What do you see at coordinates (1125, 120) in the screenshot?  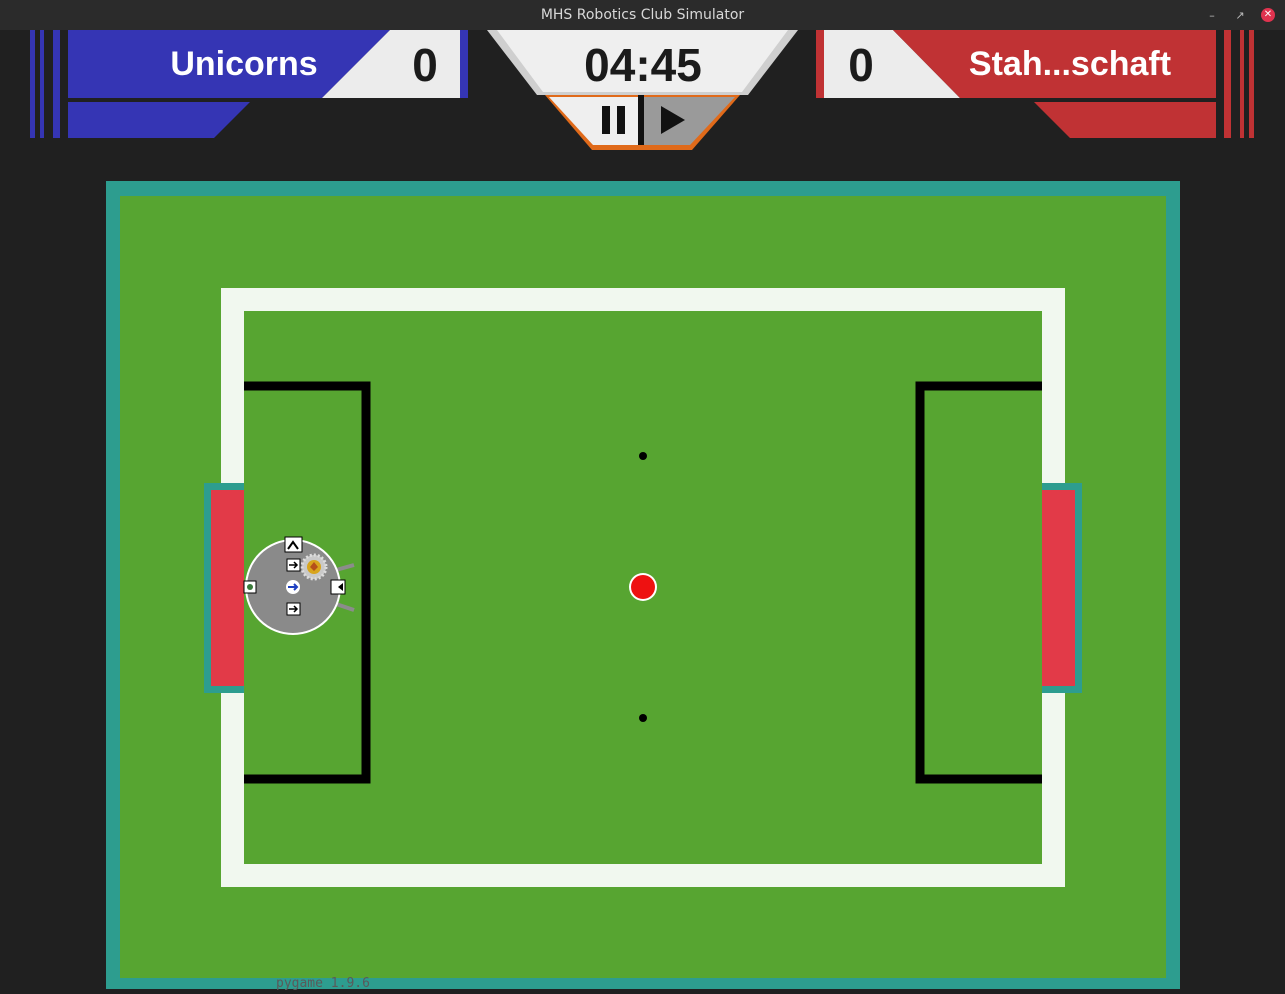 I see `away-lower-banner` at bounding box center [1125, 120].